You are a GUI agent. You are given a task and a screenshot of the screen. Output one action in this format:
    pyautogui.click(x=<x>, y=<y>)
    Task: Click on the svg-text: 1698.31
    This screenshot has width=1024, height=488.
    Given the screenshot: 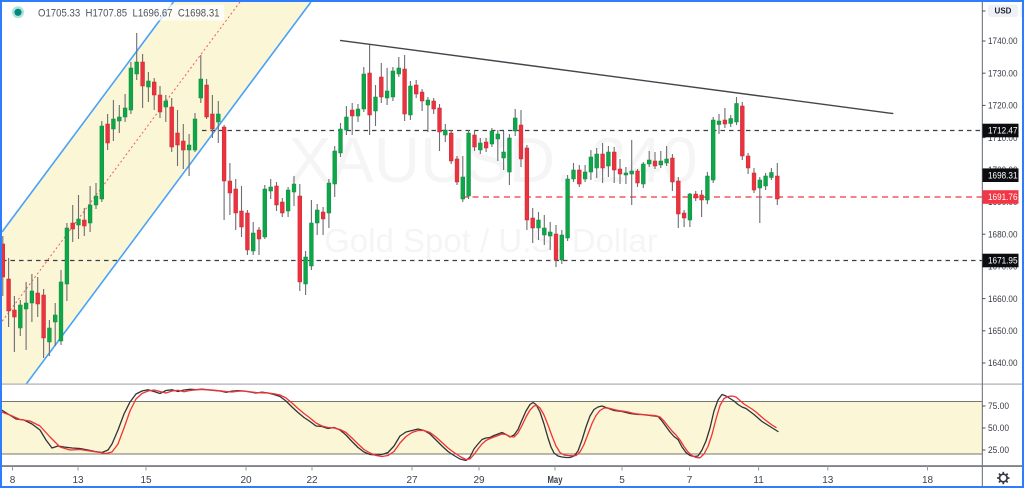 What is the action you would take?
    pyautogui.click(x=1003, y=175)
    